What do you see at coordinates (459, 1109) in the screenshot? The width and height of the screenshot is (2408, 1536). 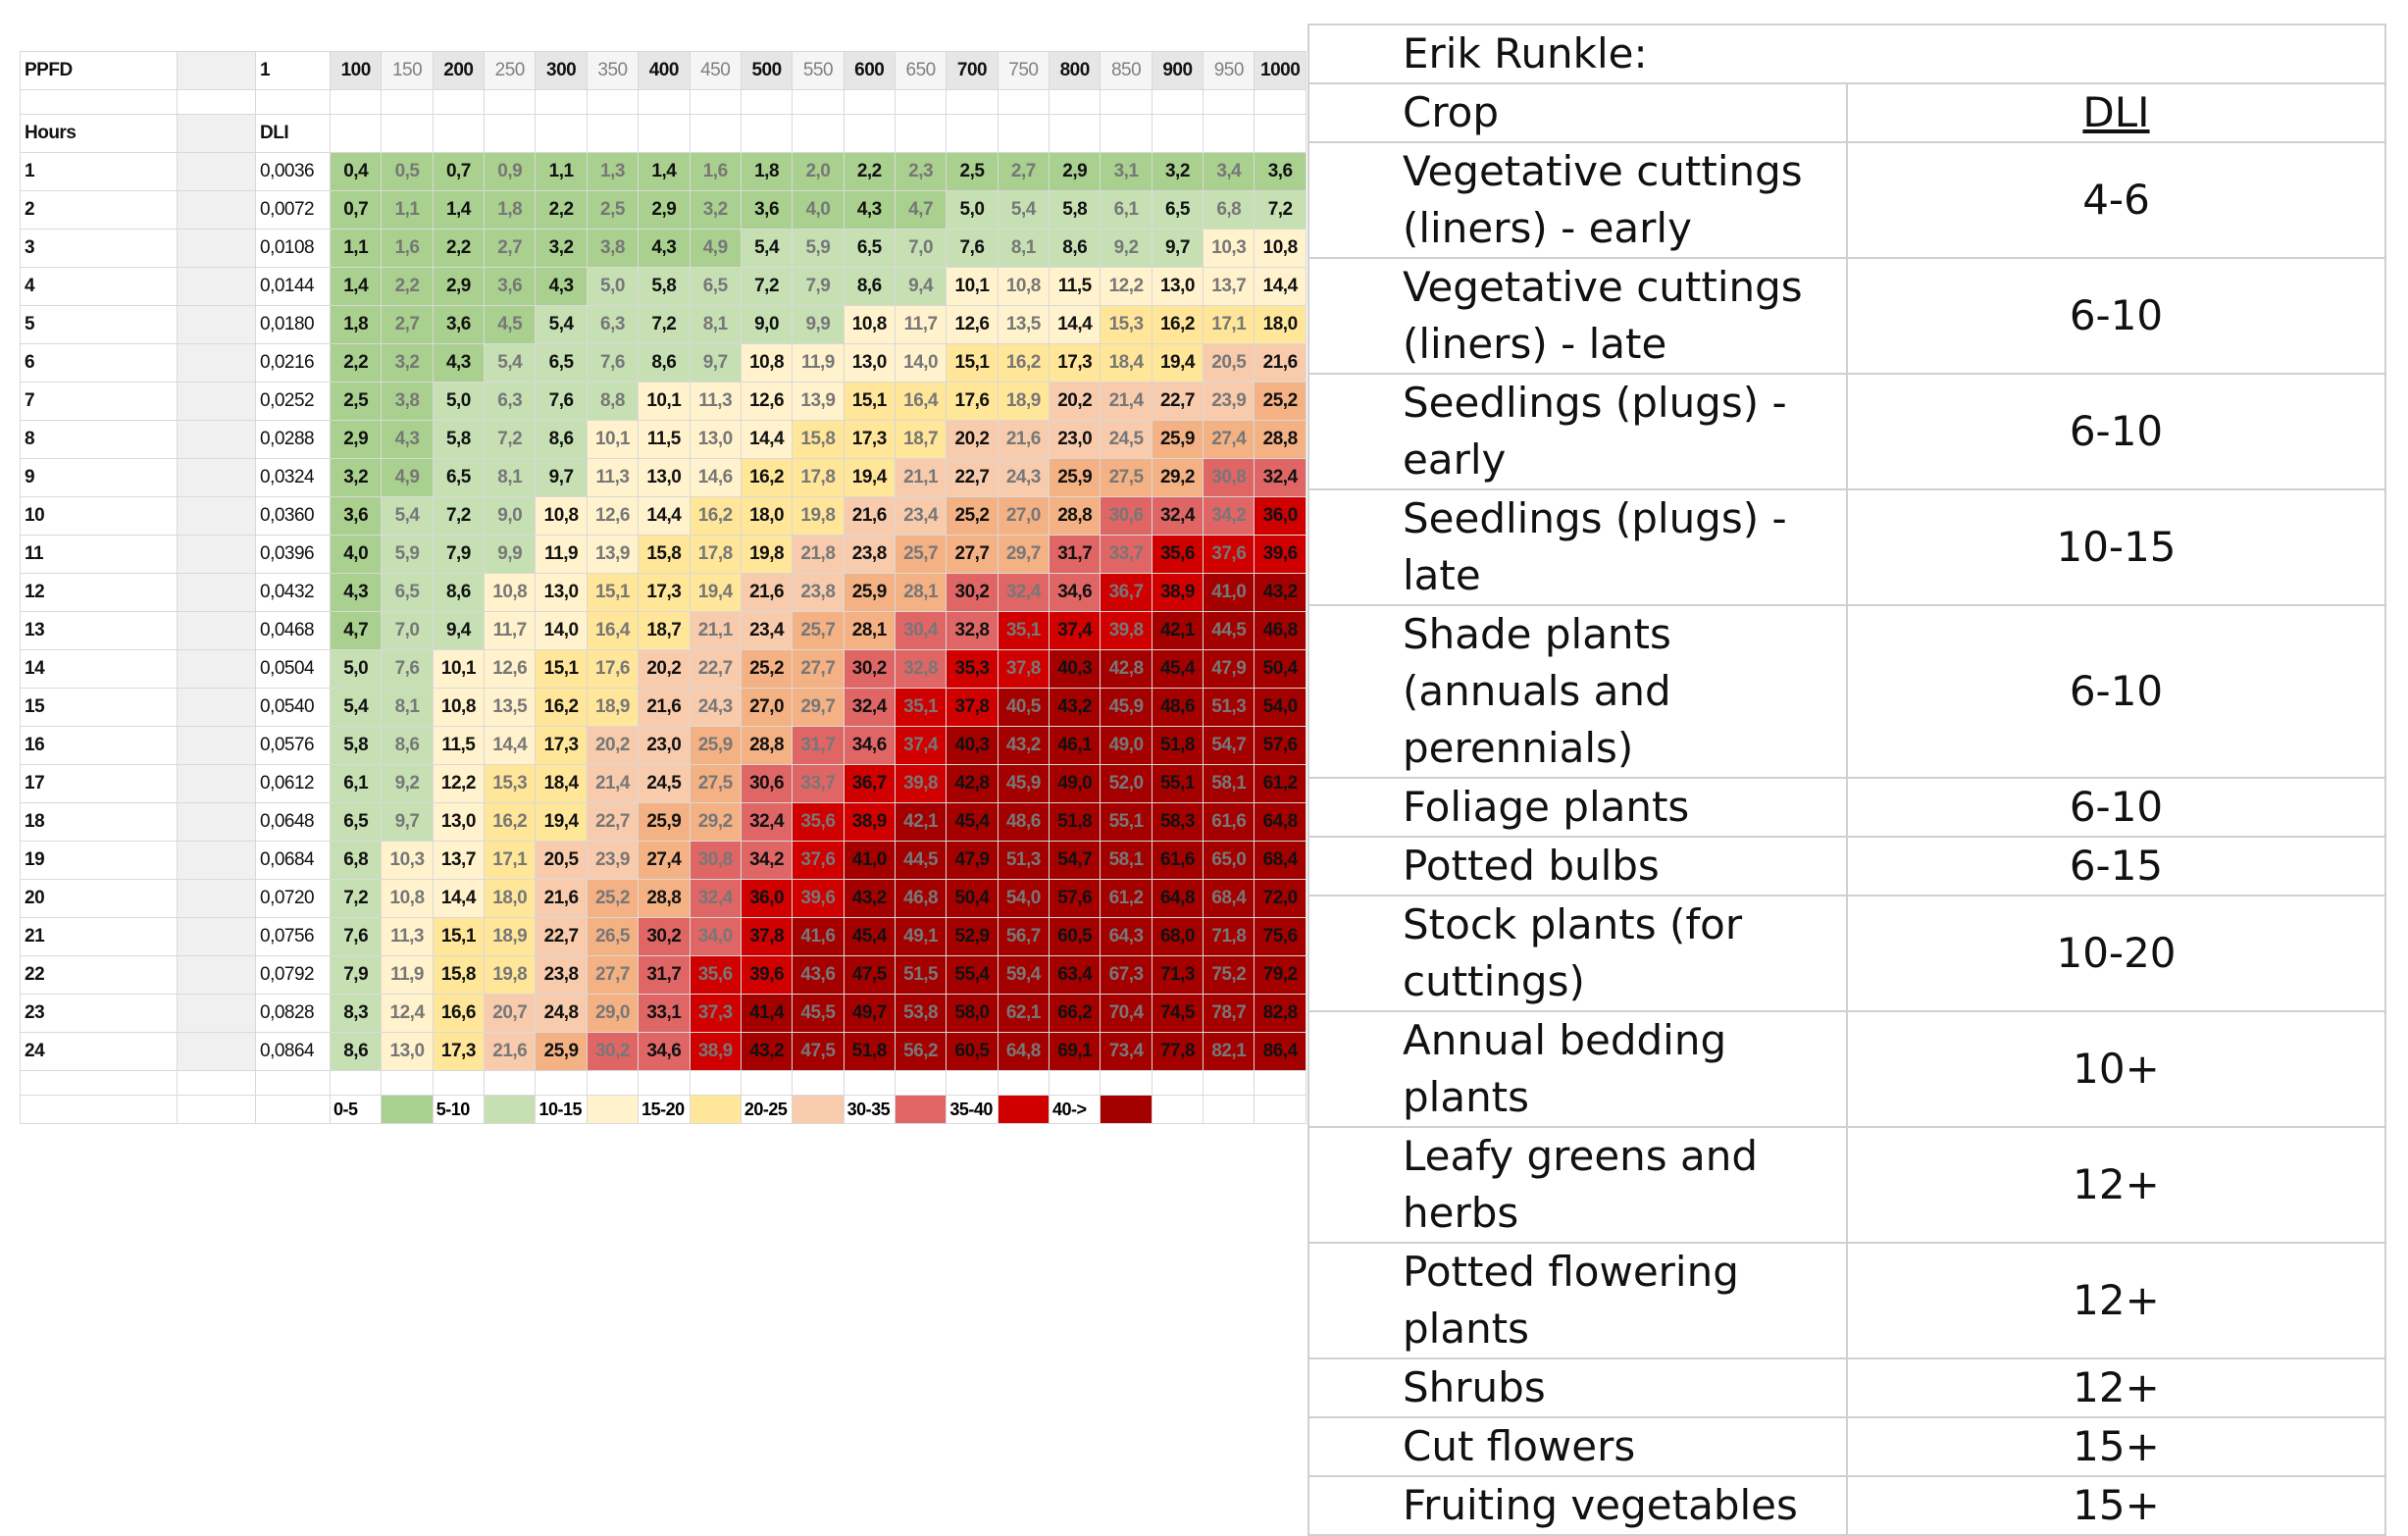 I see `legend-label: 5-10` at bounding box center [459, 1109].